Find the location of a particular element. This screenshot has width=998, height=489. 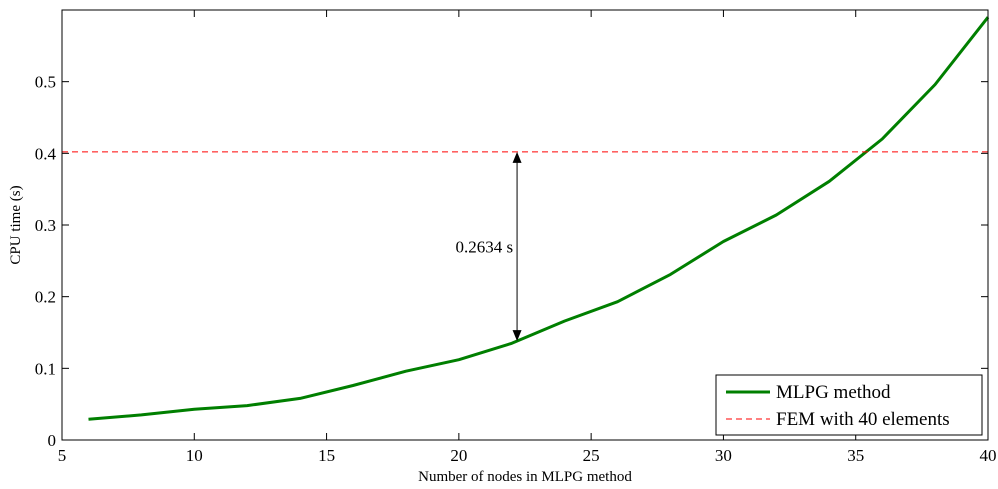

measure-arrow-head-top is located at coordinates (517, 157).